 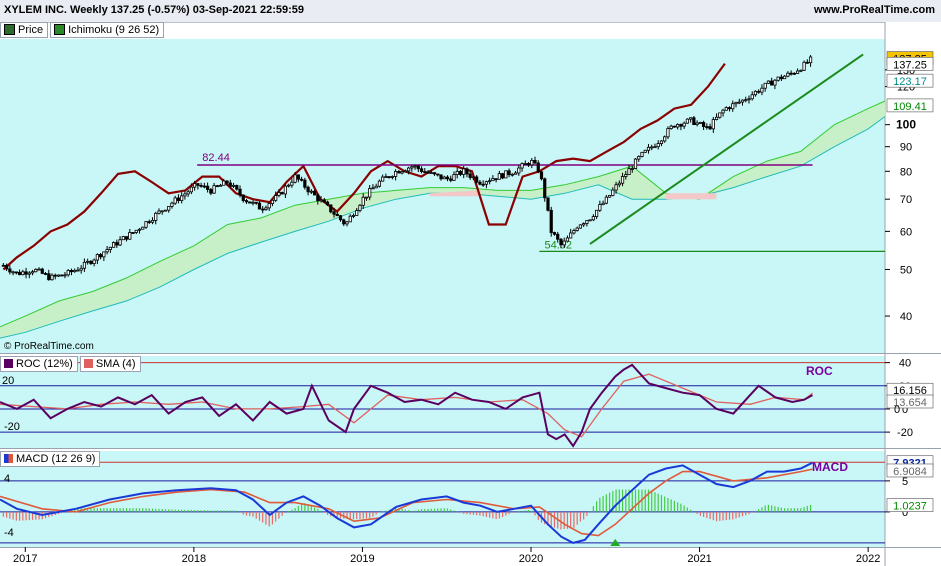 What do you see at coordinates (868, 559) in the screenshot?
I see `x-tick-label: 2022` at bounding box center [868, 559].